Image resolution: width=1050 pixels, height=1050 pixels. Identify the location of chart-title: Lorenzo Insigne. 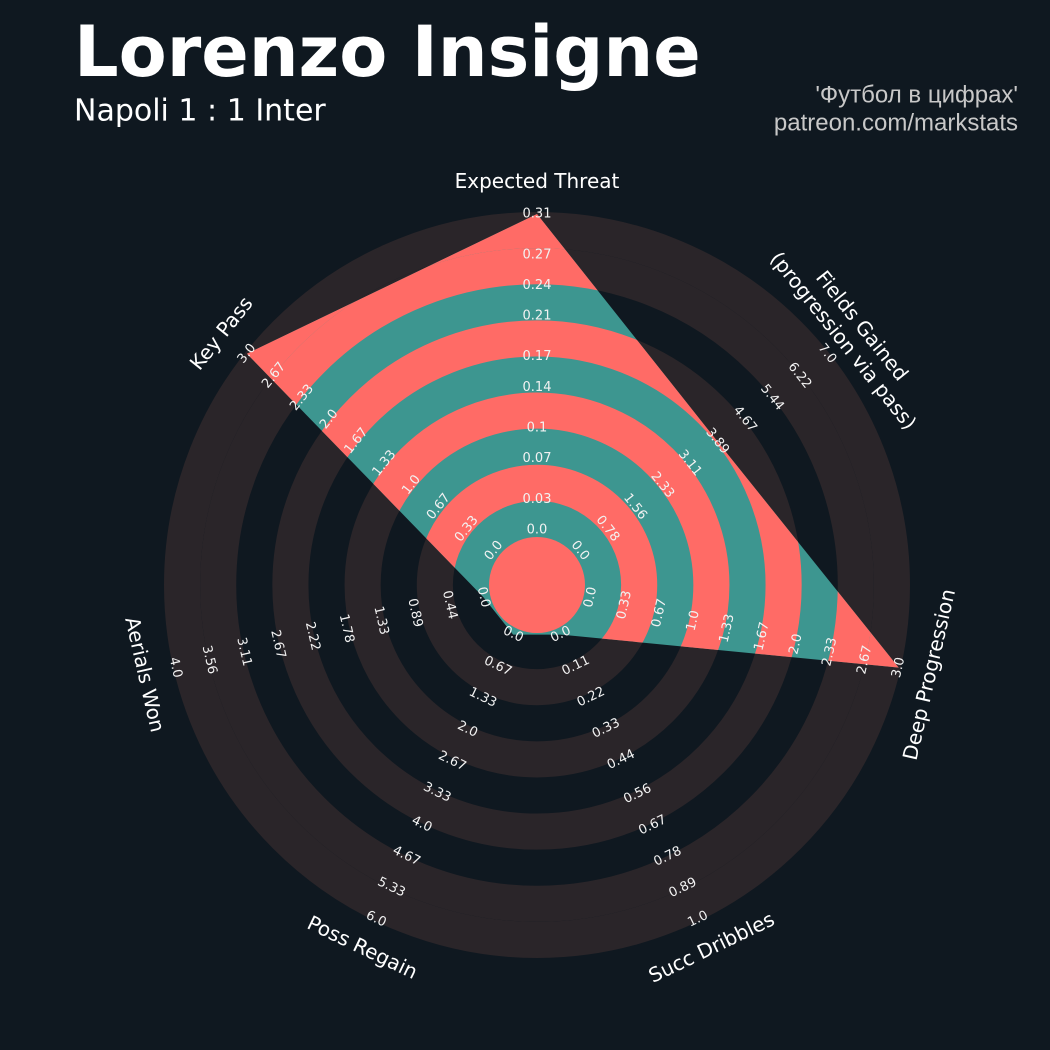
(387, 52).